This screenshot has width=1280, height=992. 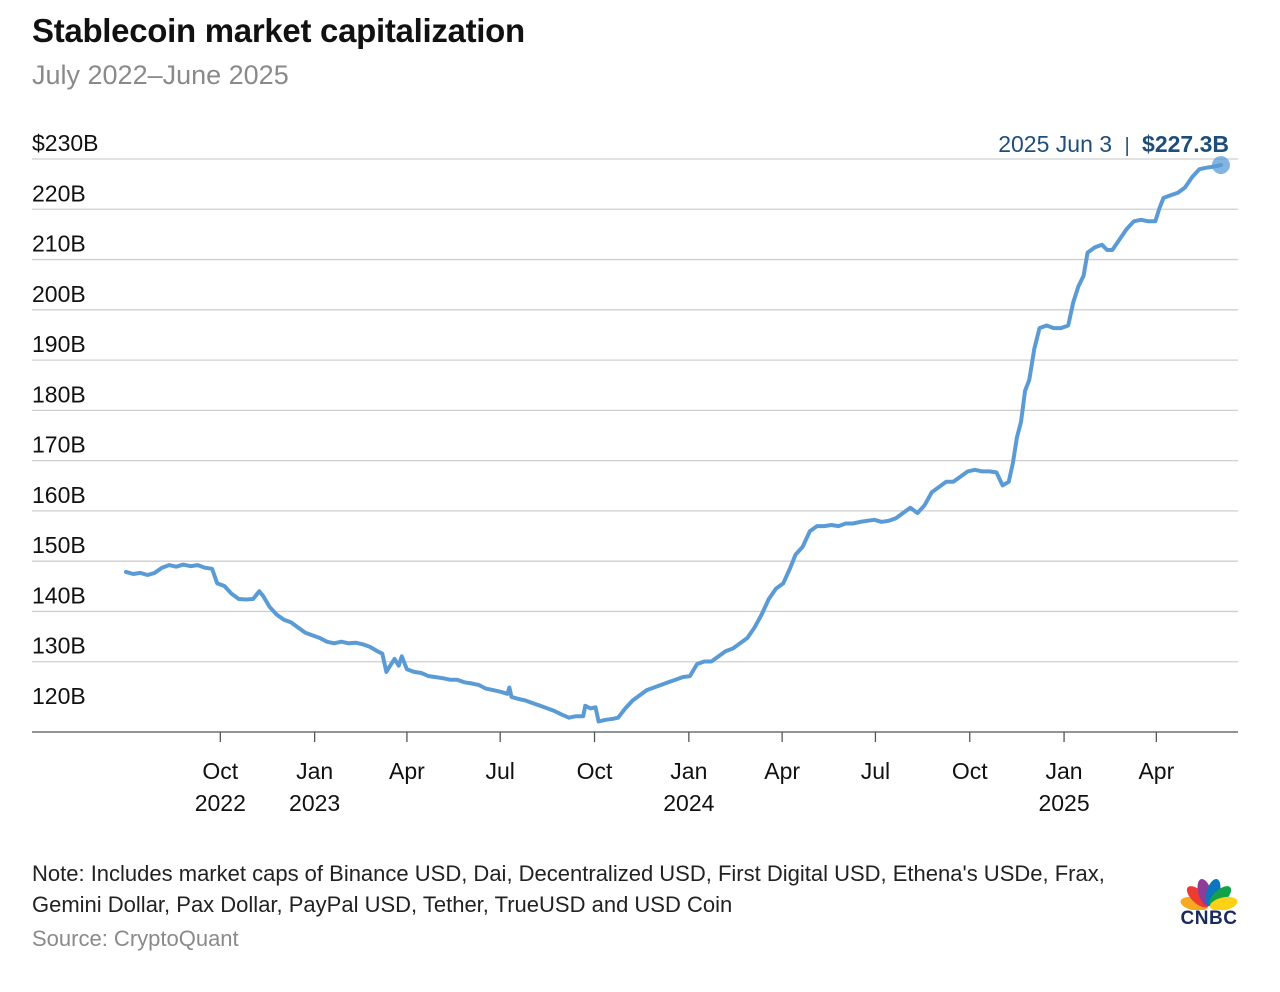 I want to click on cnbc-logo: CNBC, so click(x=1209, y=903).